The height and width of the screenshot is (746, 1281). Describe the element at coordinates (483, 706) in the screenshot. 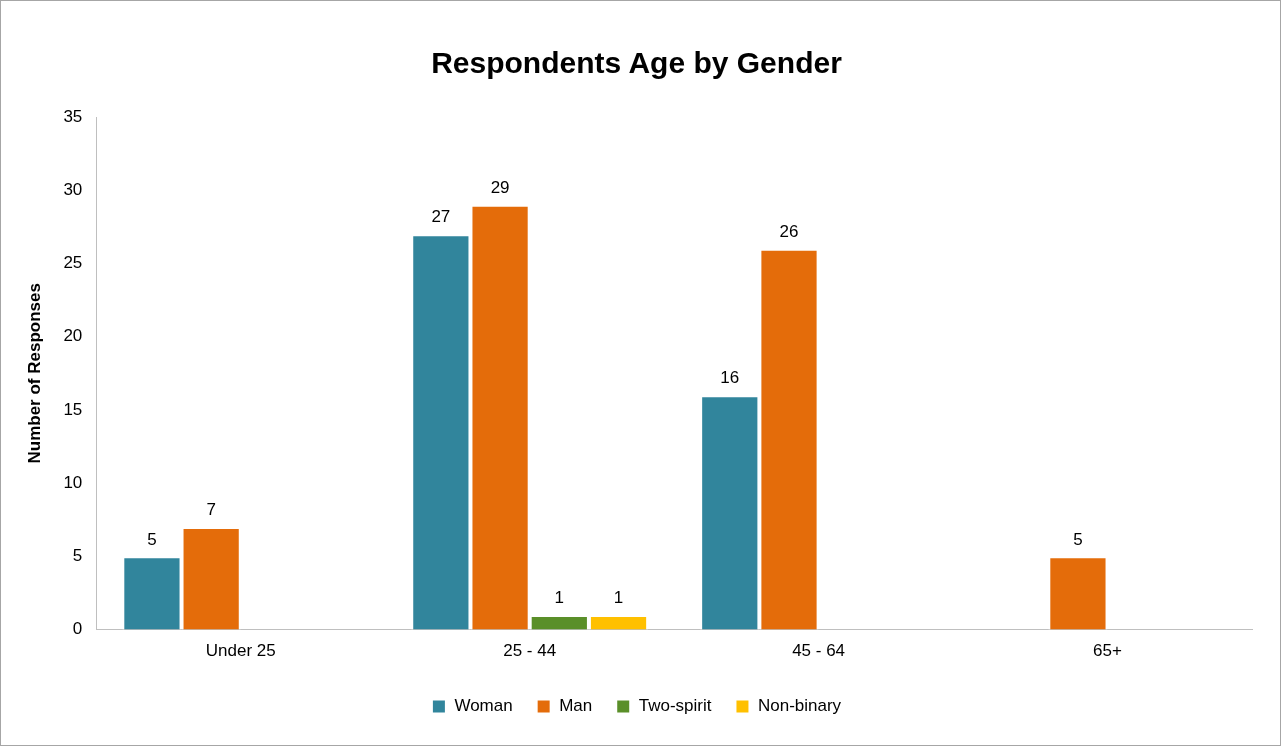

I see `legend-label: Woman` at that location.